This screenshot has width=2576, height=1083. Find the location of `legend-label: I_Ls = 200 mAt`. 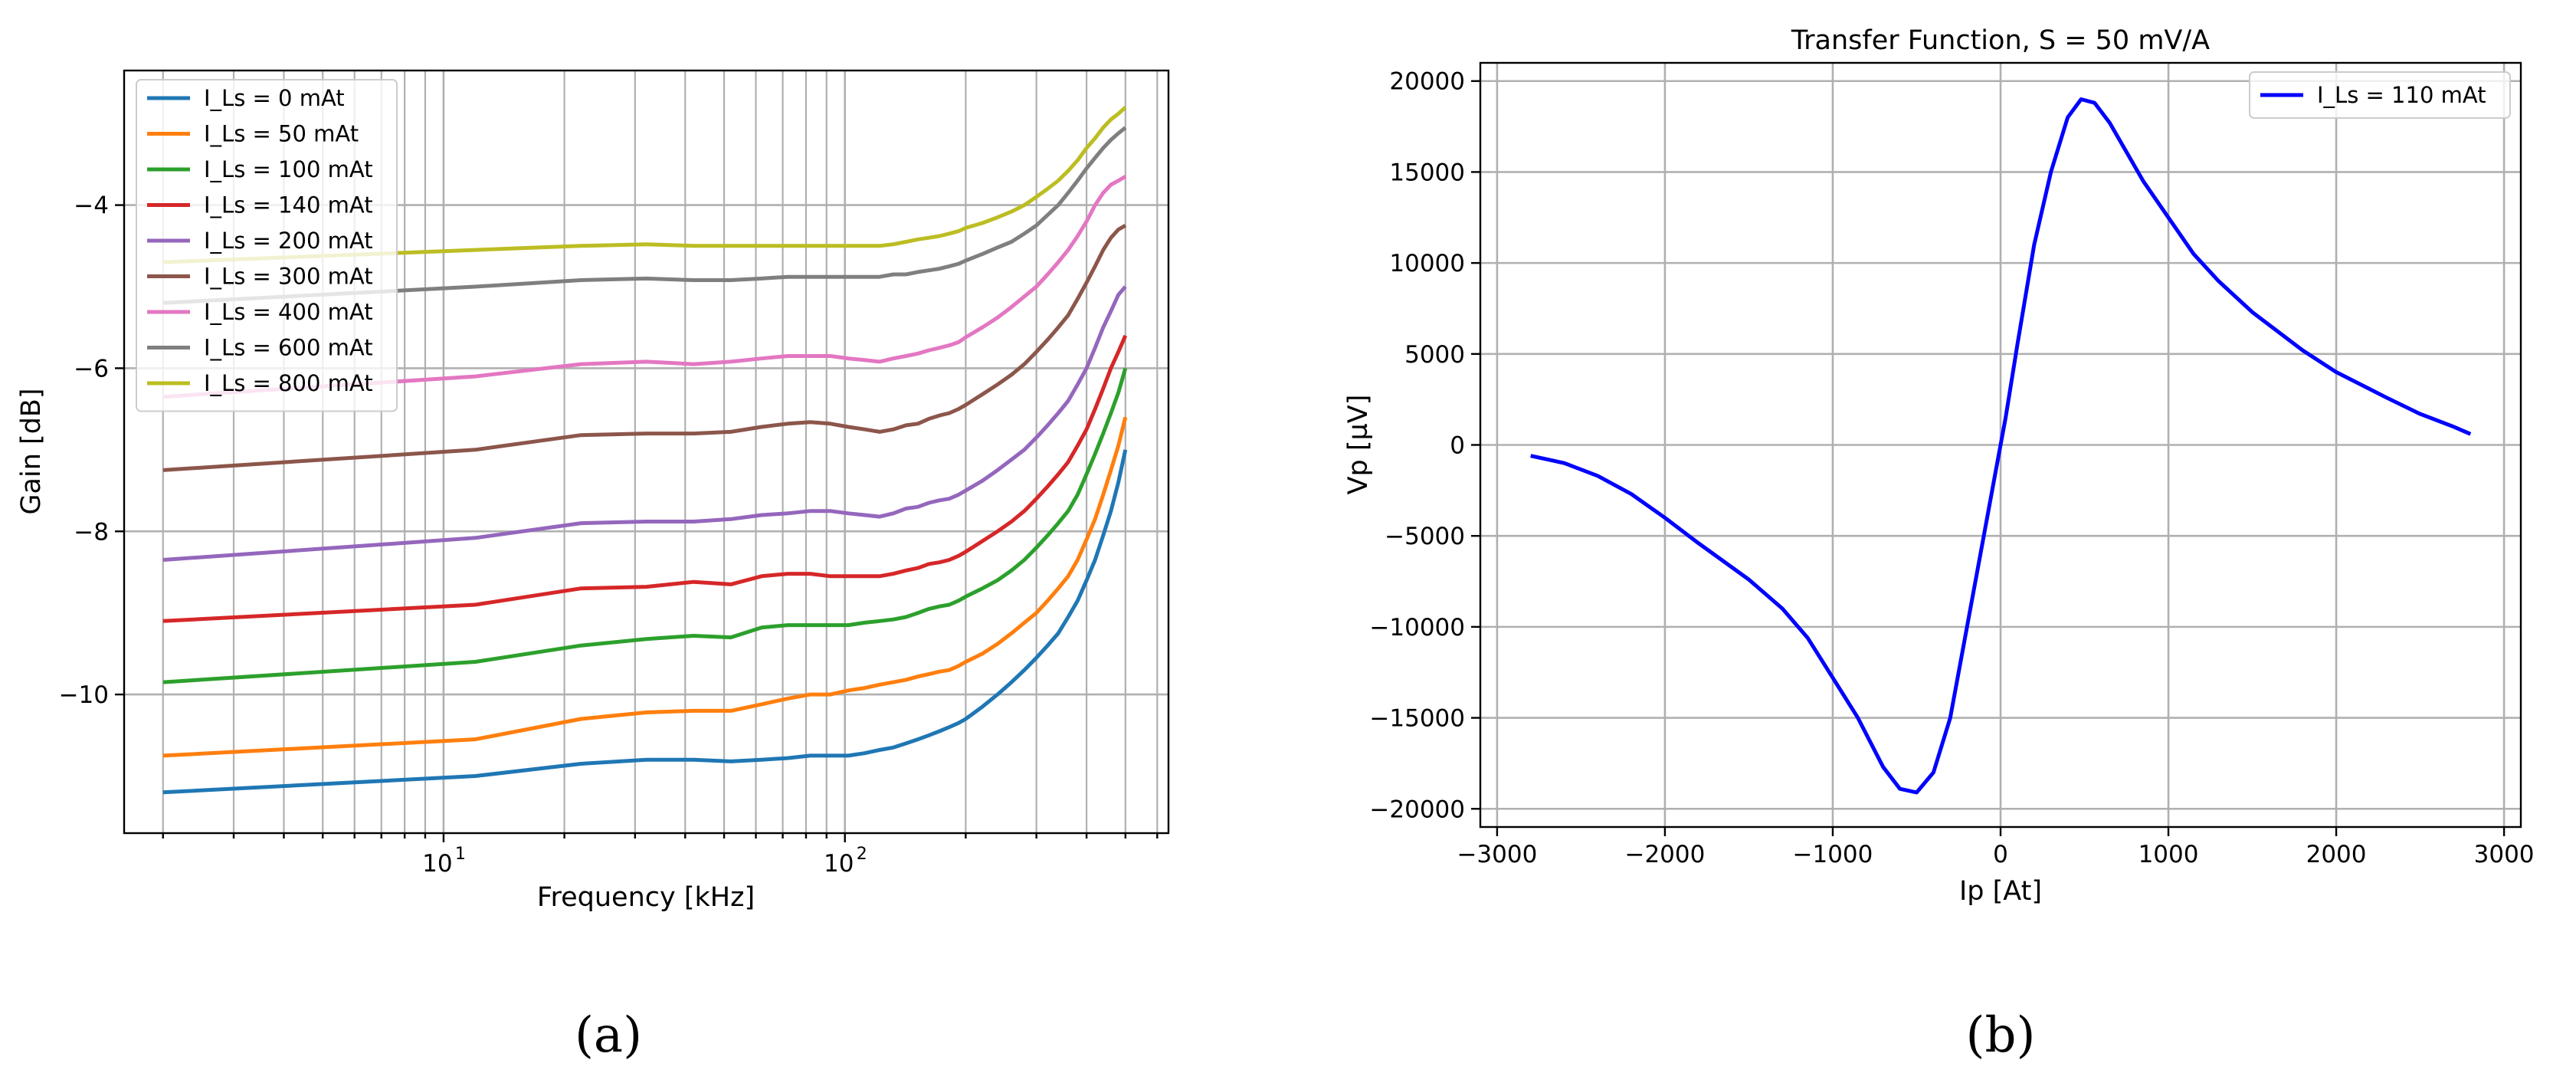

legend-label: I_Ls = 200 mAt is located at coordinates (288, 241).